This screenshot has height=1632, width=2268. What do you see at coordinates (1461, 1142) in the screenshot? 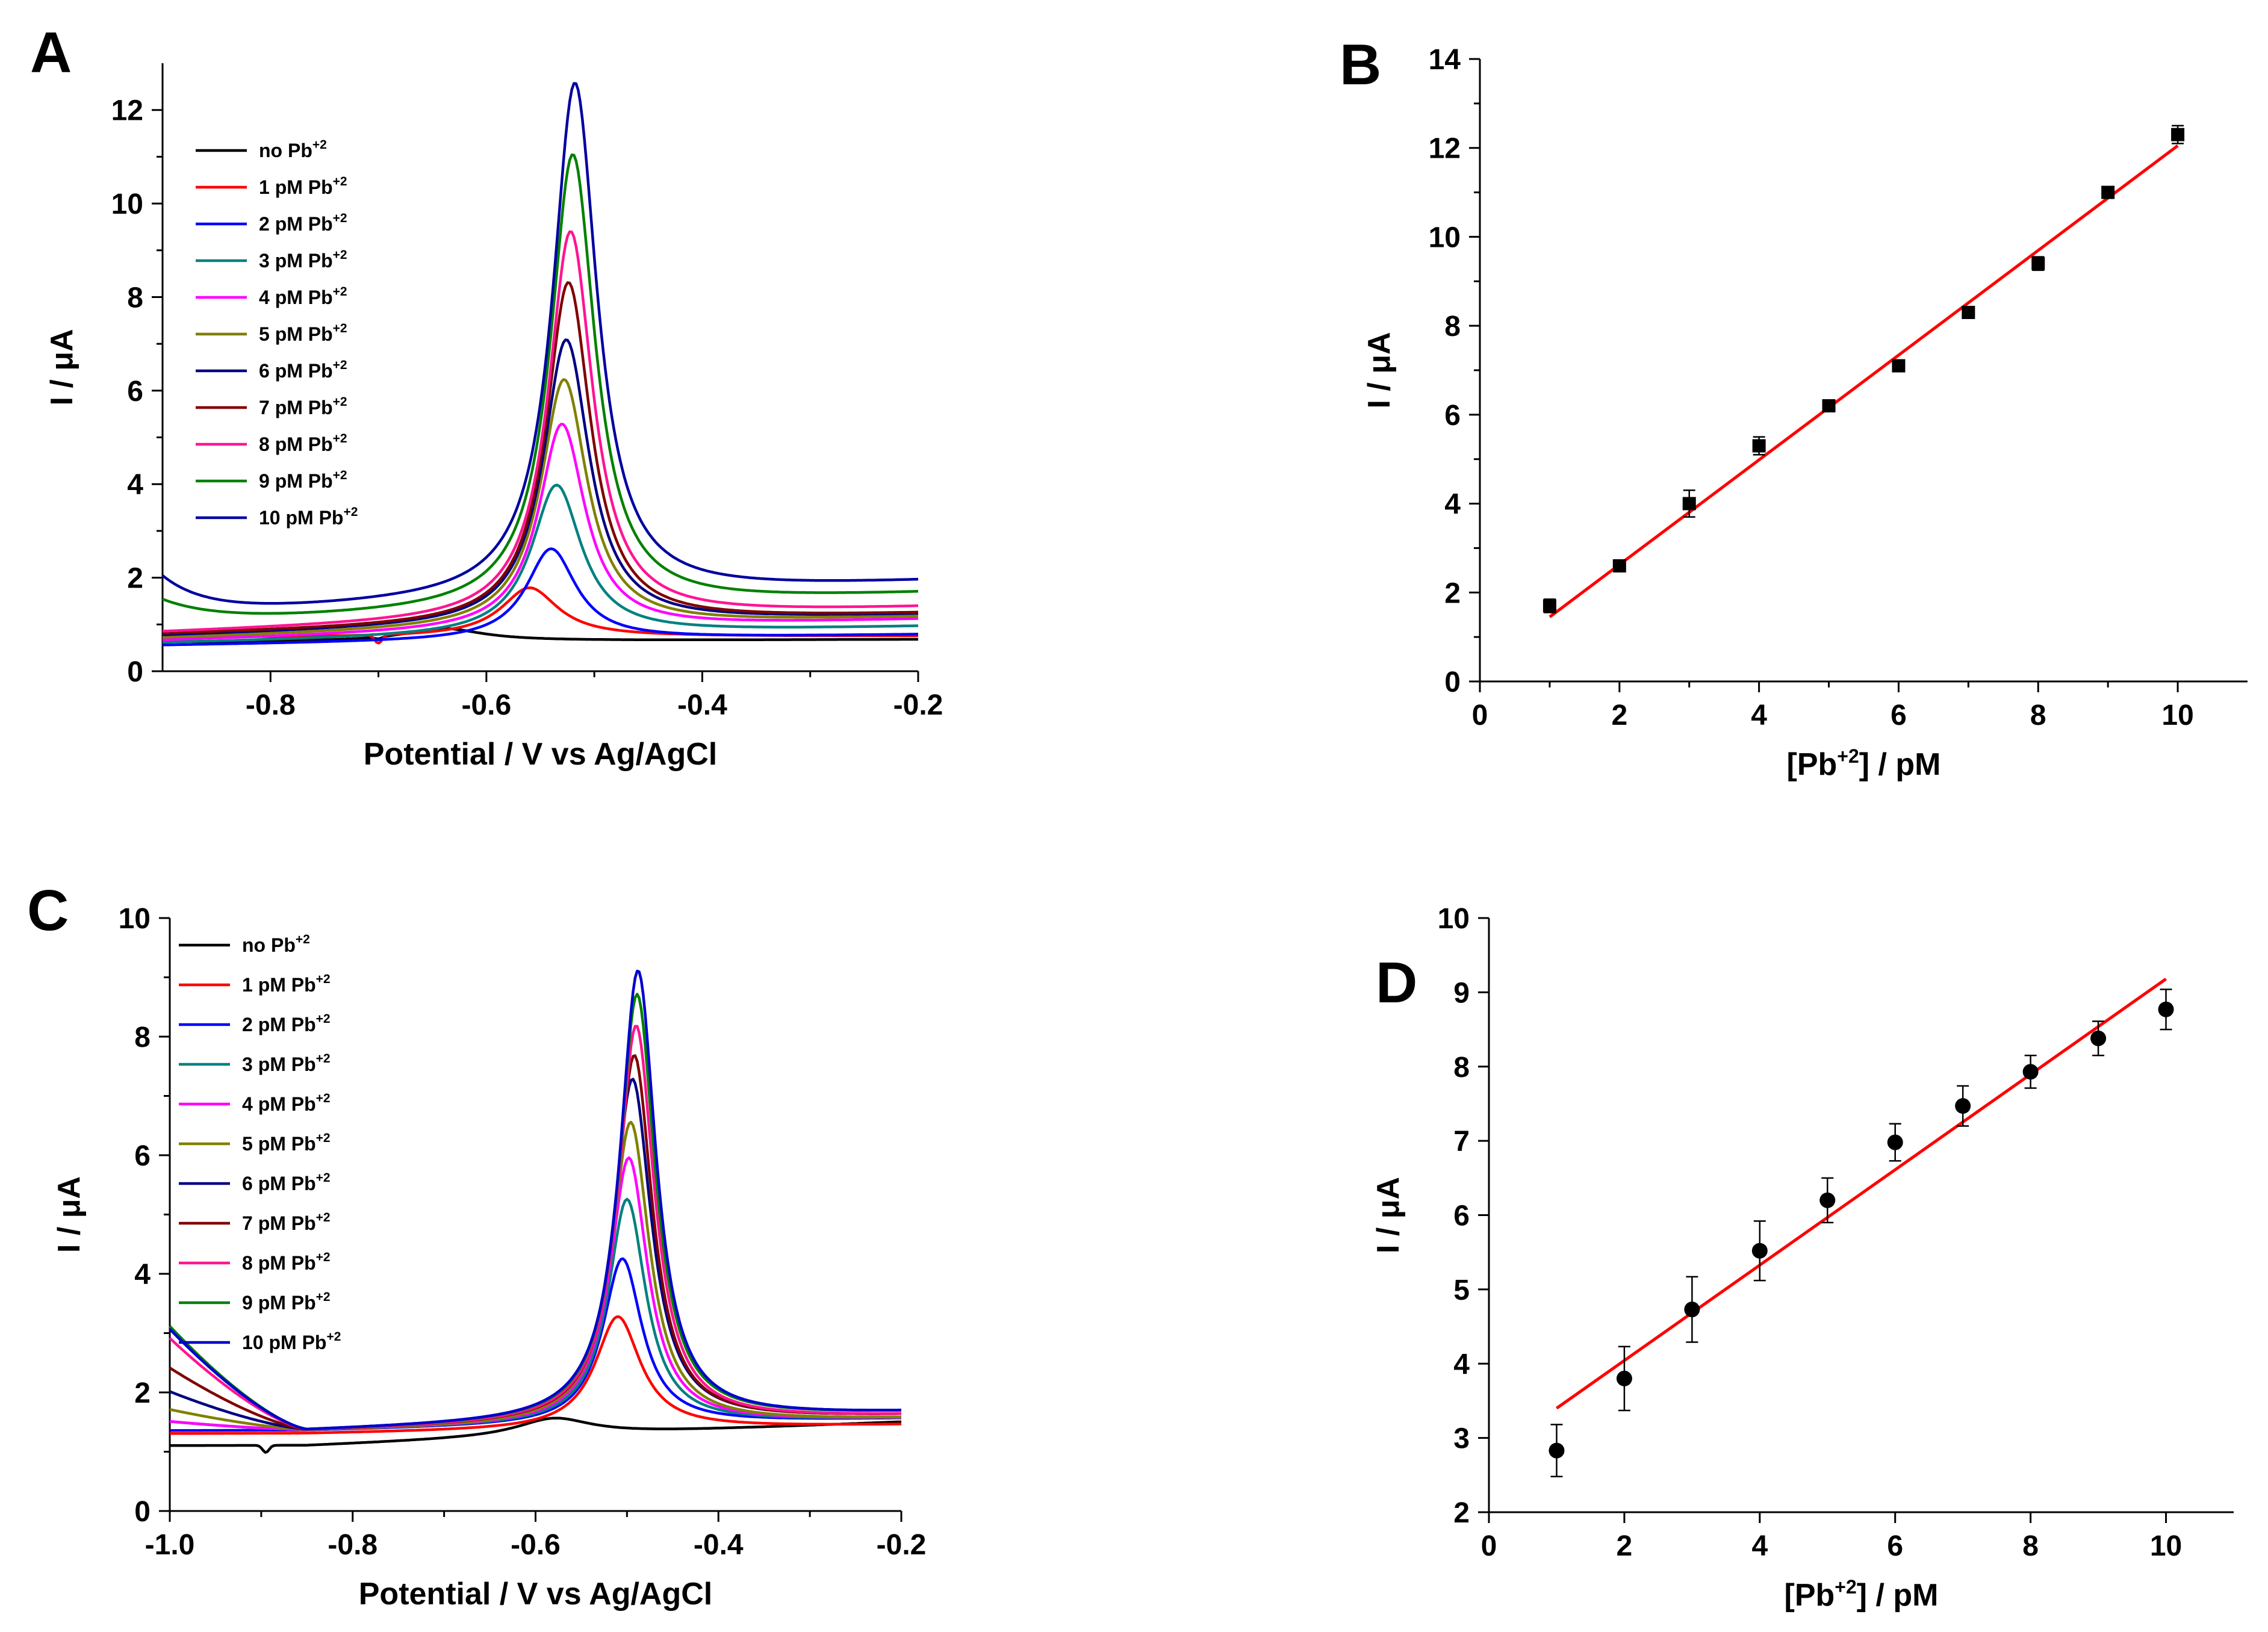
I see `y-tick-label: 7` at bounding box center [1461, 1142].